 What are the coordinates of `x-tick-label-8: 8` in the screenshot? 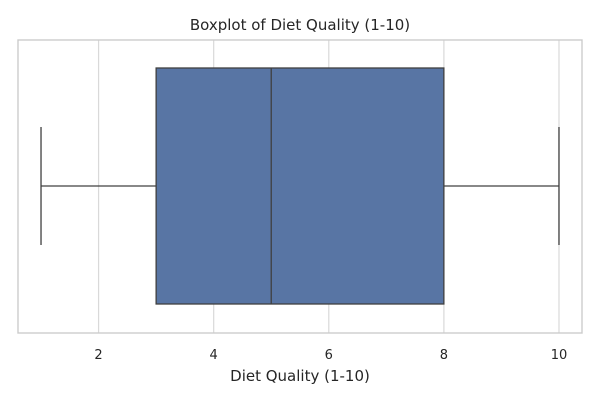 It's located at (444, 355).